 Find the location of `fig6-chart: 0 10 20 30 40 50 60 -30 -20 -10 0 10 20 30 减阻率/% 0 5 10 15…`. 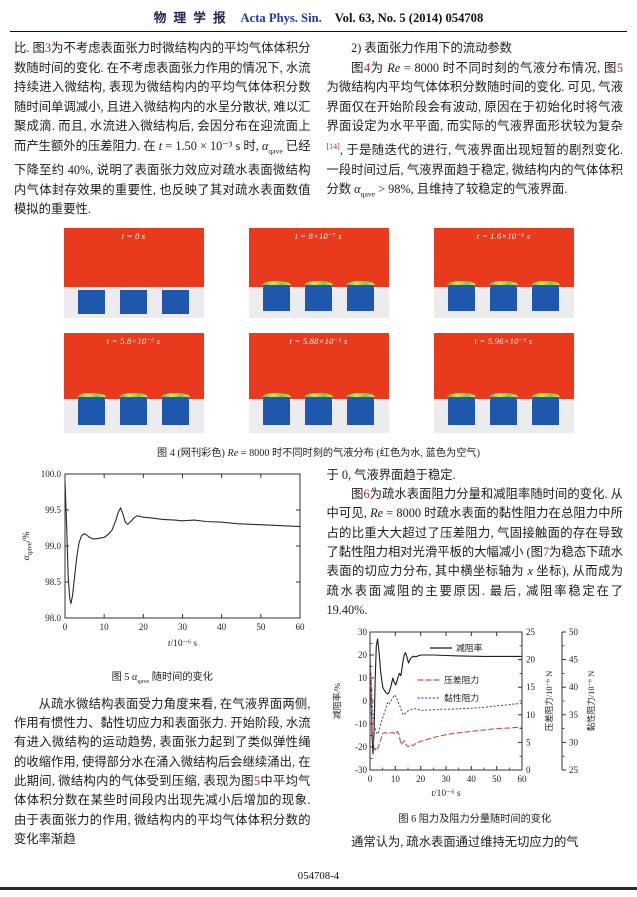

fig6-chart: 0 10 20 30 40 50 60 -30 -20 -10 0 10 20 30 减阻率/% 0 5 10 15… is located at coordinates (463, 713).